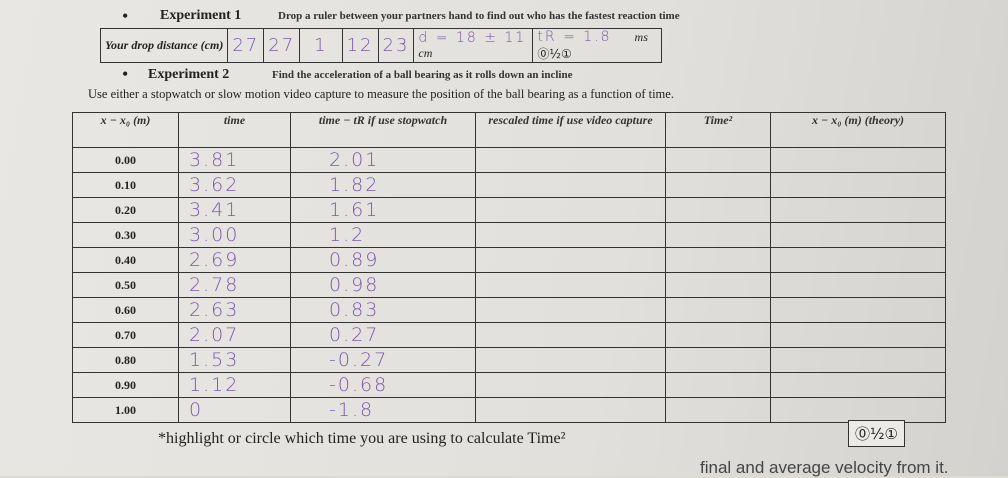 The width and height of the screenshot is (1008, 478). I want to click on experiment-title: Experiment 2, so click(189, 74).